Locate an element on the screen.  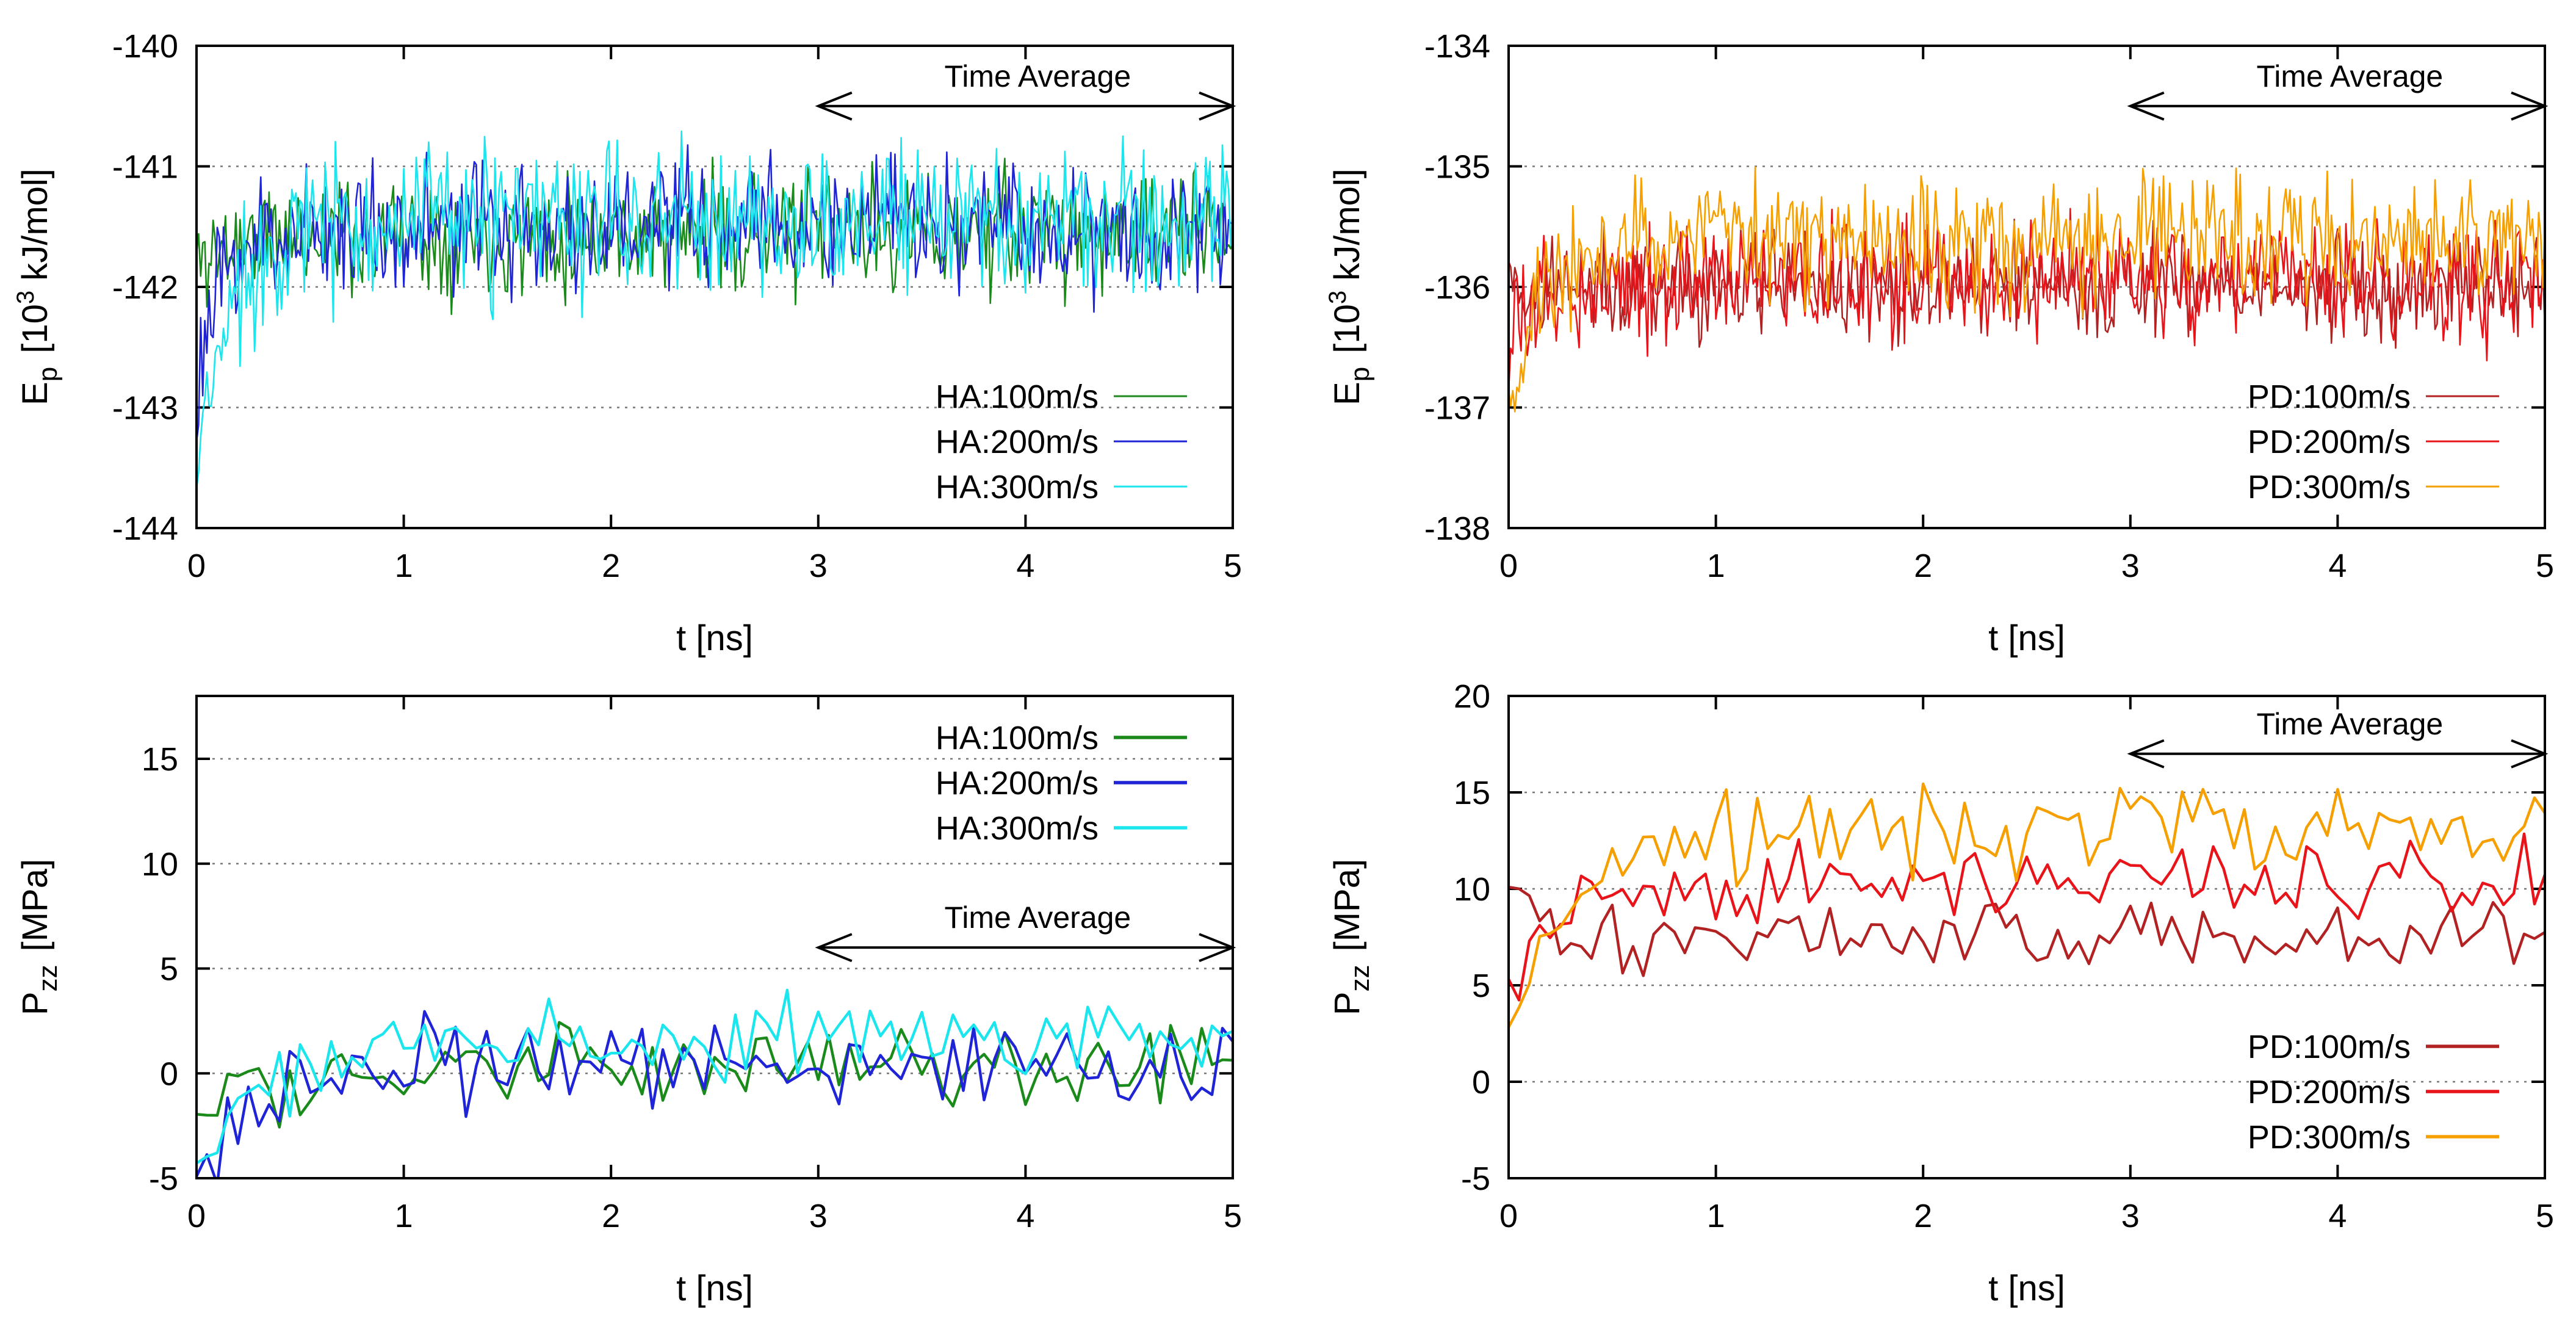
y-tick-label: -144 is located at coordinates (145, 528).